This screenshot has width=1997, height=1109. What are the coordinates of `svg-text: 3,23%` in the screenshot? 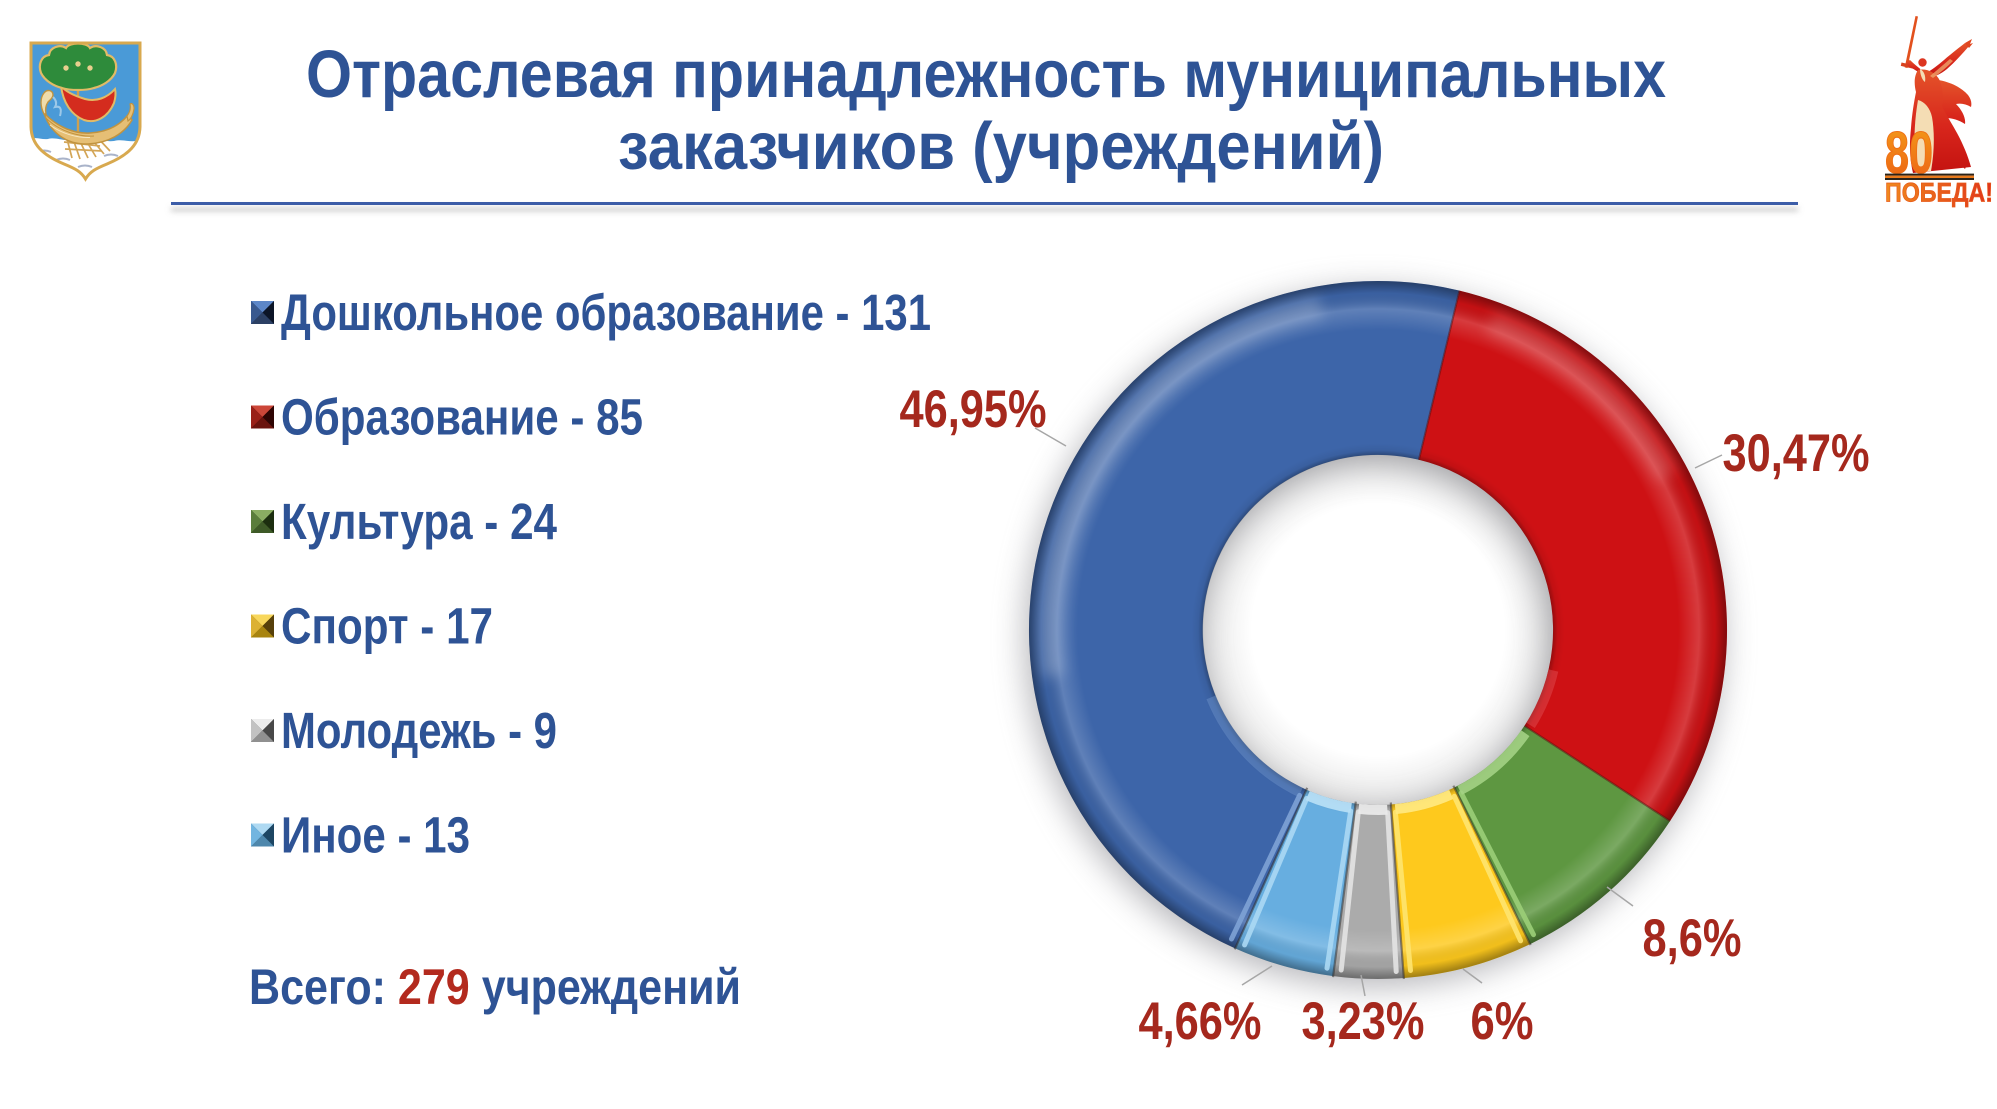 It's located at (1363, 1021).